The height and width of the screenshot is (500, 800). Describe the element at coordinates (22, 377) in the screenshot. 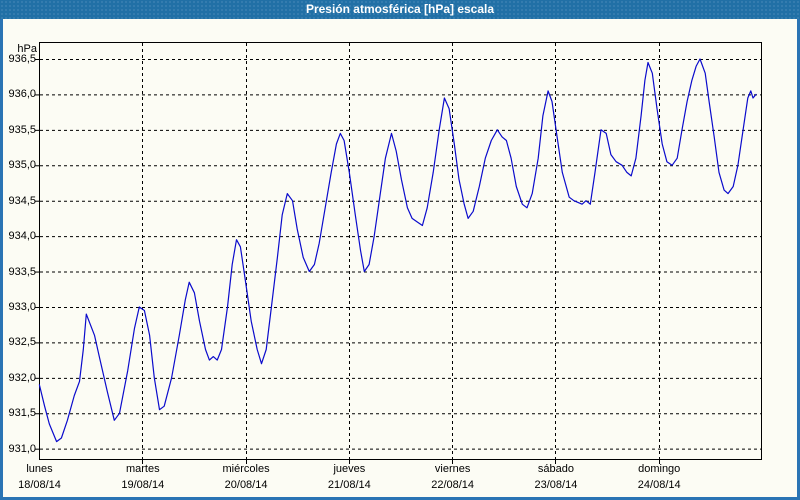

I see `y-axis-label: 932,0` at that location.